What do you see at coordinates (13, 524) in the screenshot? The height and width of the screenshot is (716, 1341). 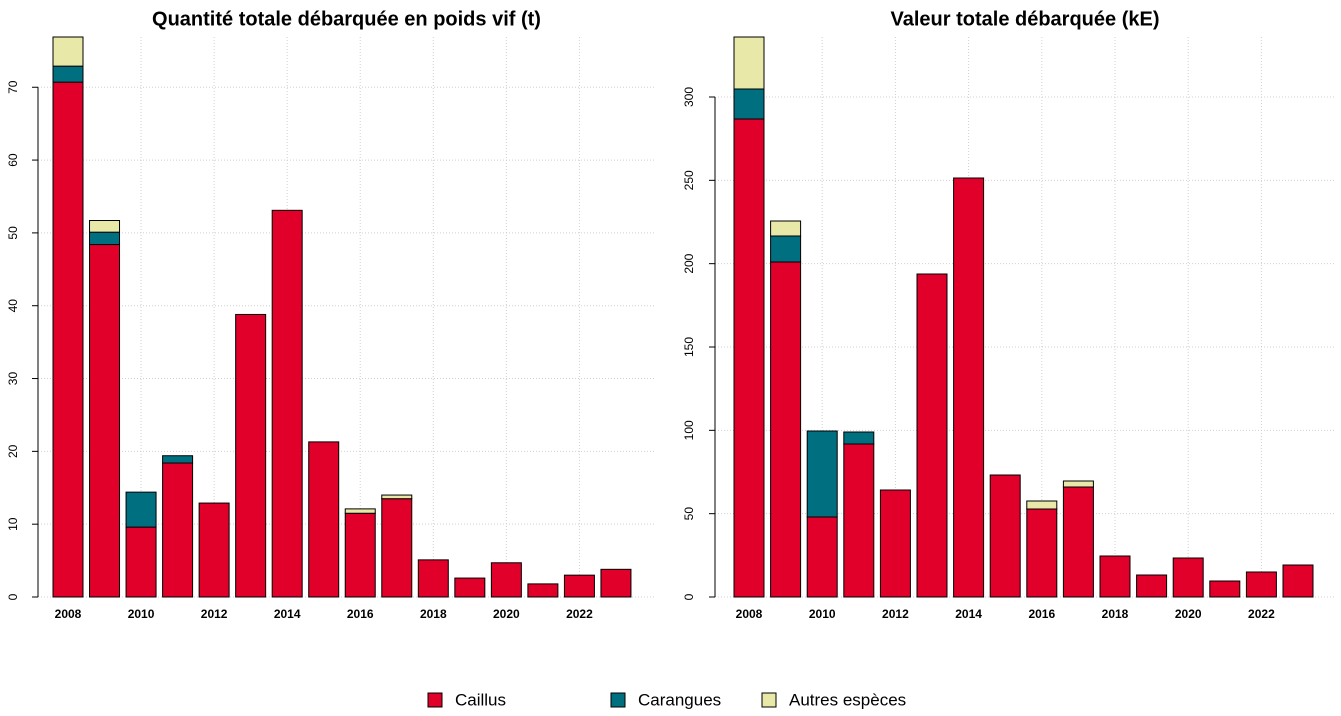 I see `y-tick-label: 10` at bounding box center [13, 524].